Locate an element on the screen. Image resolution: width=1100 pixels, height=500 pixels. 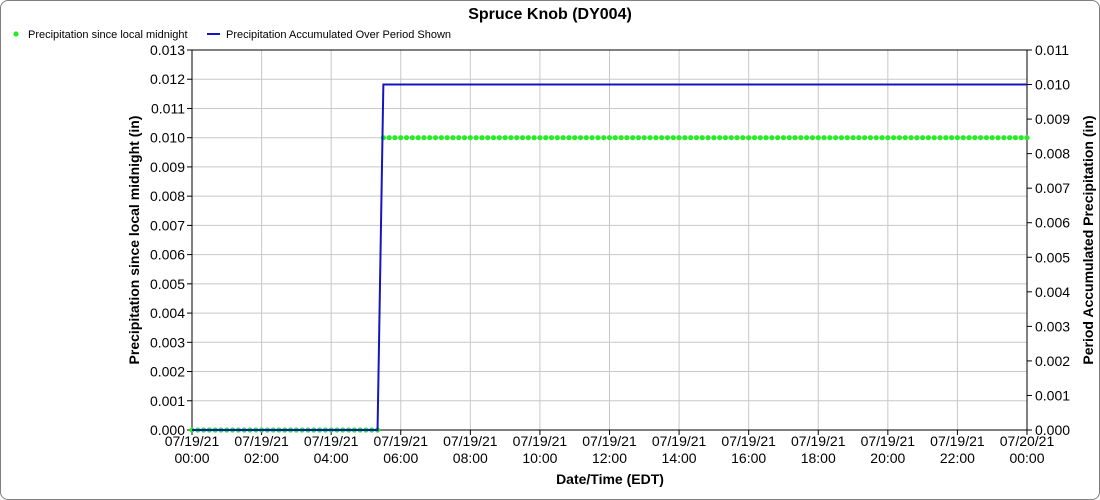
chart-title: Spruce Knob (DY004) is located at coordinates (550, 14).